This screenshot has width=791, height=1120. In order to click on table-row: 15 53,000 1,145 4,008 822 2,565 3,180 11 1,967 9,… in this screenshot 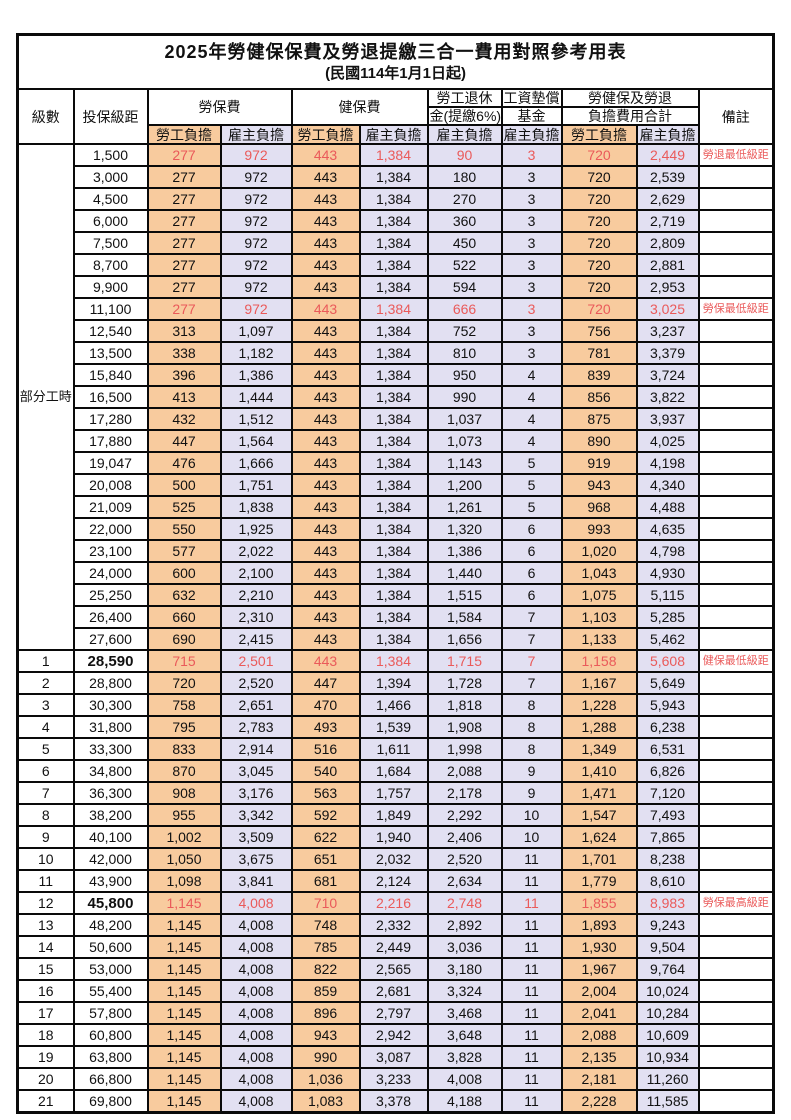, I will do `click(395, 969)`.